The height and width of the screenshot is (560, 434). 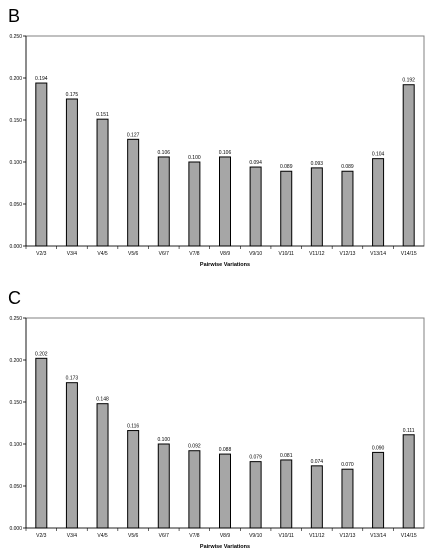 I want to click on chart-b-data-label-4: 0.106, so click(x=164, y=153).